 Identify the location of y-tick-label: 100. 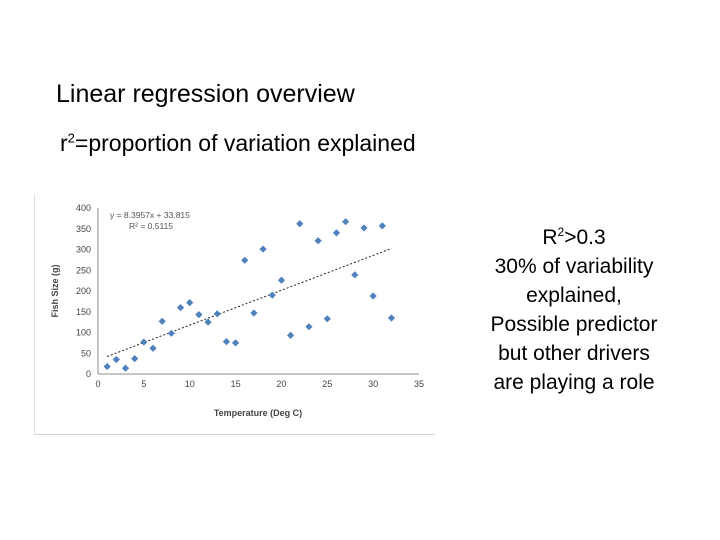
(83, 333).